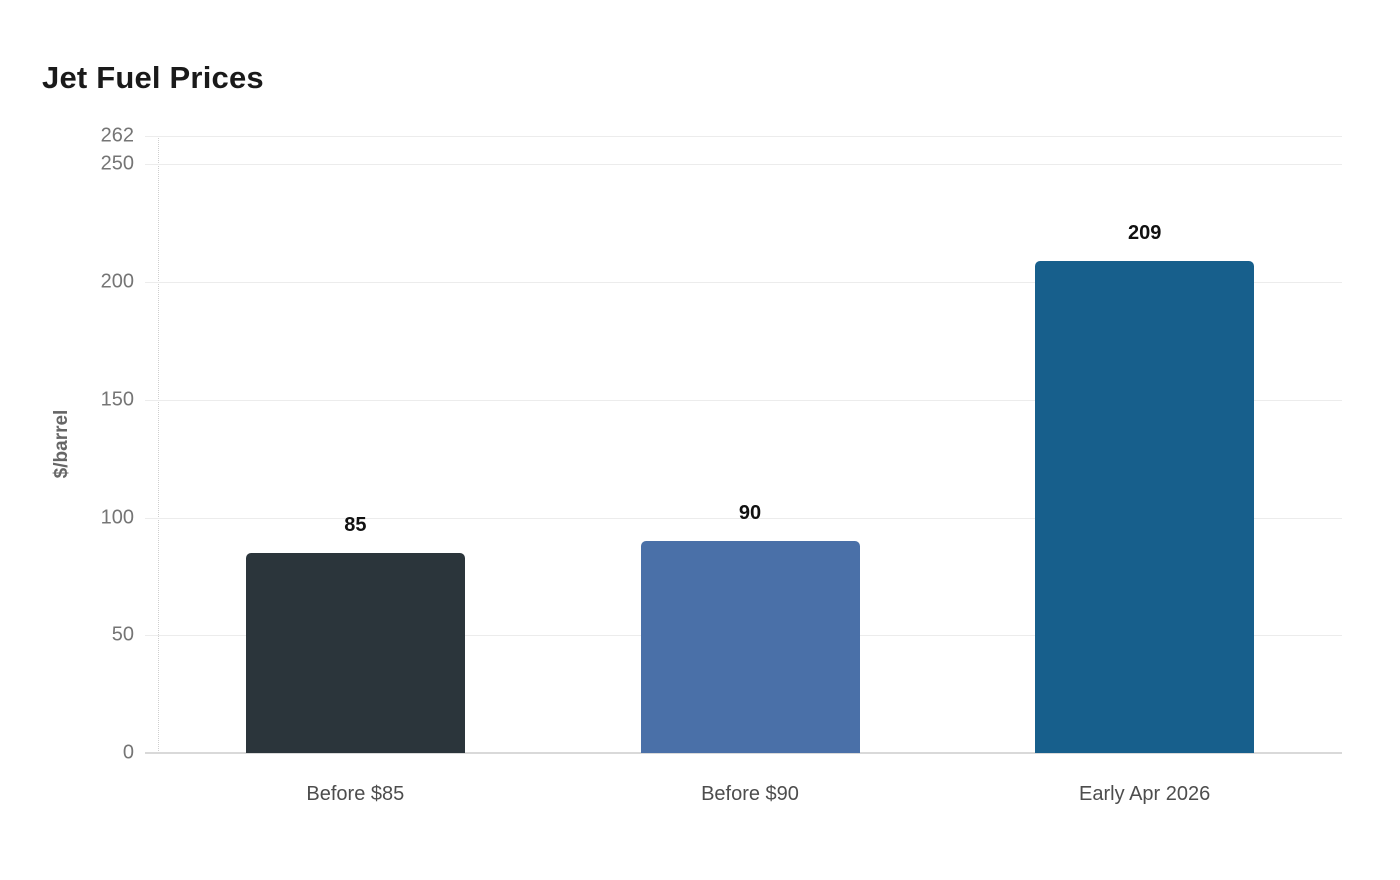 Image resolution: width=1400 pixels, height=880 pixels. Describe the element at coordinates (750, 513) in the screenshot. I see `bar-value-label: 90` at that location.